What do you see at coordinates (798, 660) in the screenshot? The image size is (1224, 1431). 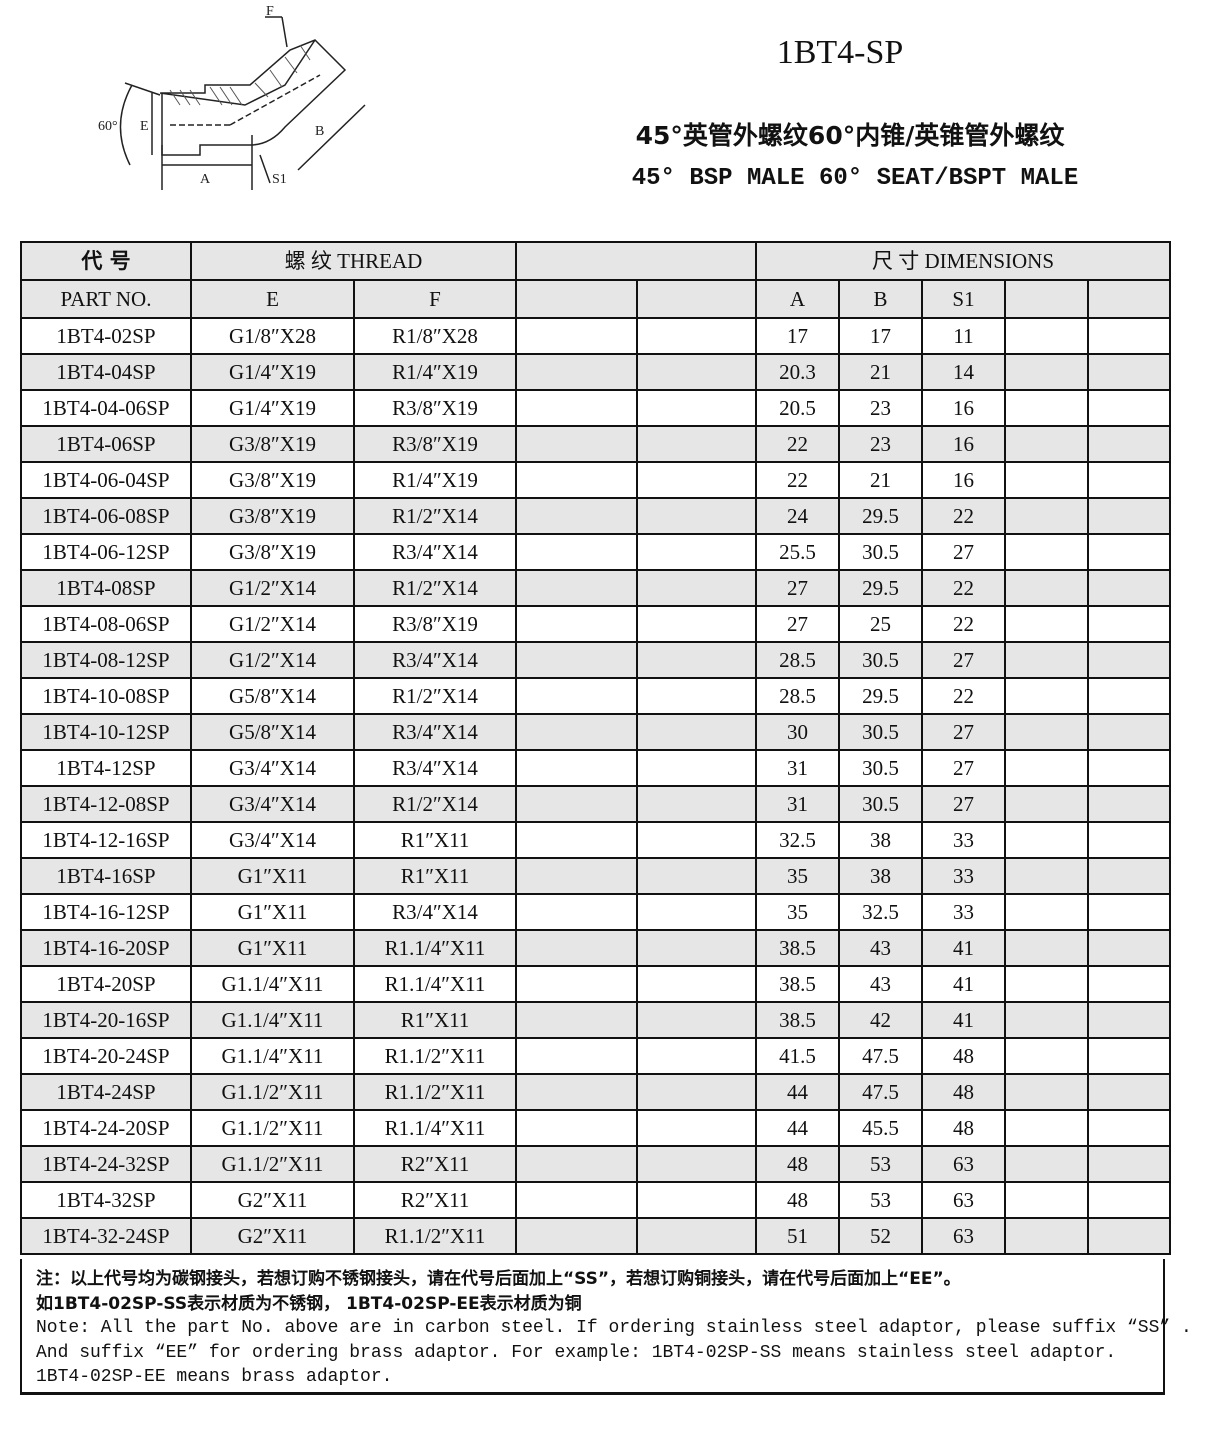 I see `table-cell: 28.5` at bounding box center [798, 660].